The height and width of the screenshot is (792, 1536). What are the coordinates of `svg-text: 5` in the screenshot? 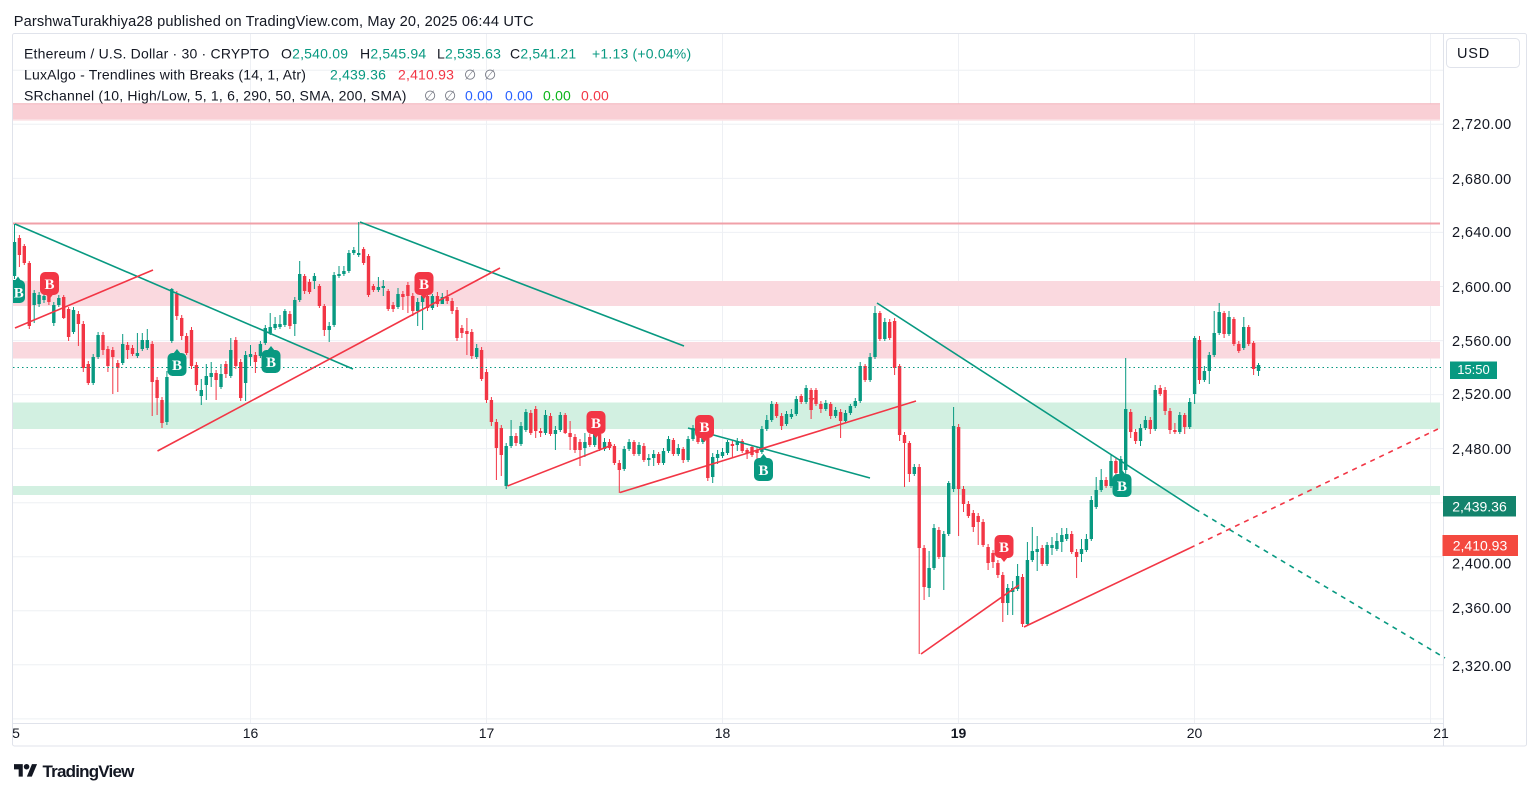 It's located at (16, 733).